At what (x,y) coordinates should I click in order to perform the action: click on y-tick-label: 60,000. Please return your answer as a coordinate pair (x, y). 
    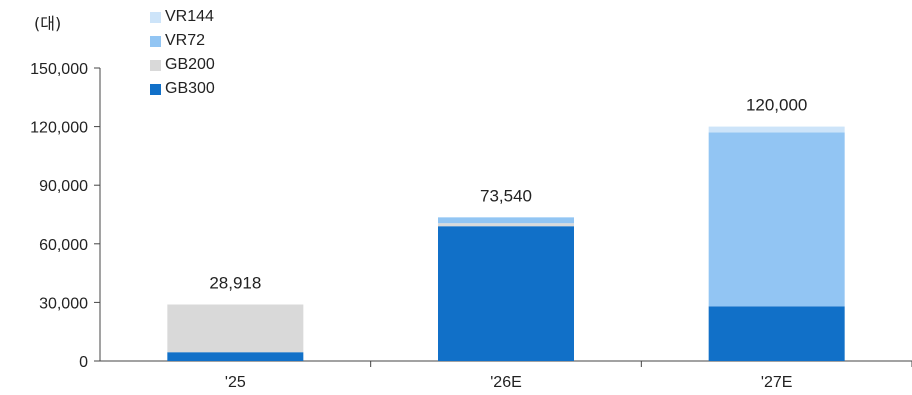
    Looking at the image, I should click on (63, 245).